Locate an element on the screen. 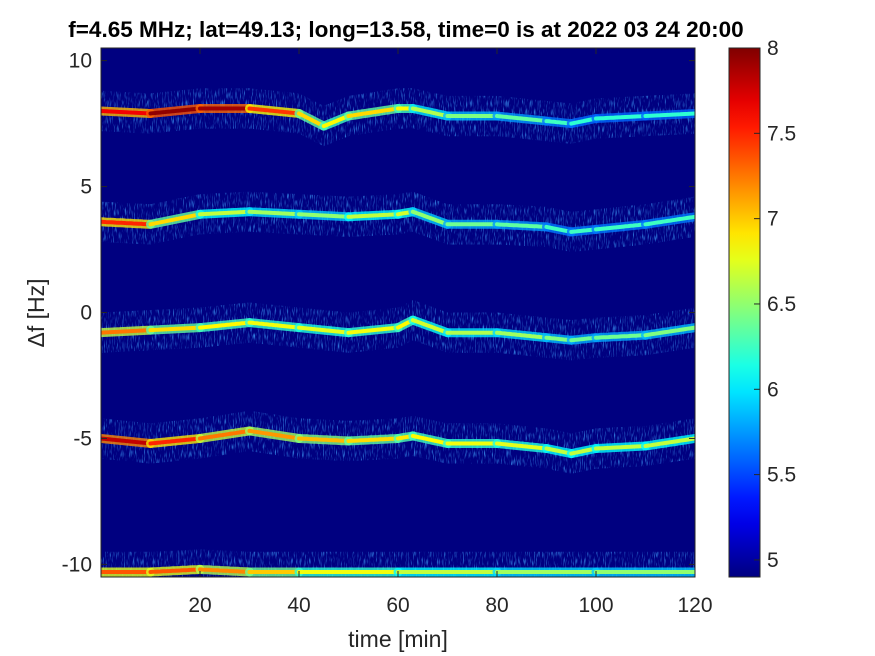 This screenshot has width=875, height=656. colorbar-tick-label: 5.5 is located at coordinates (781, 475).